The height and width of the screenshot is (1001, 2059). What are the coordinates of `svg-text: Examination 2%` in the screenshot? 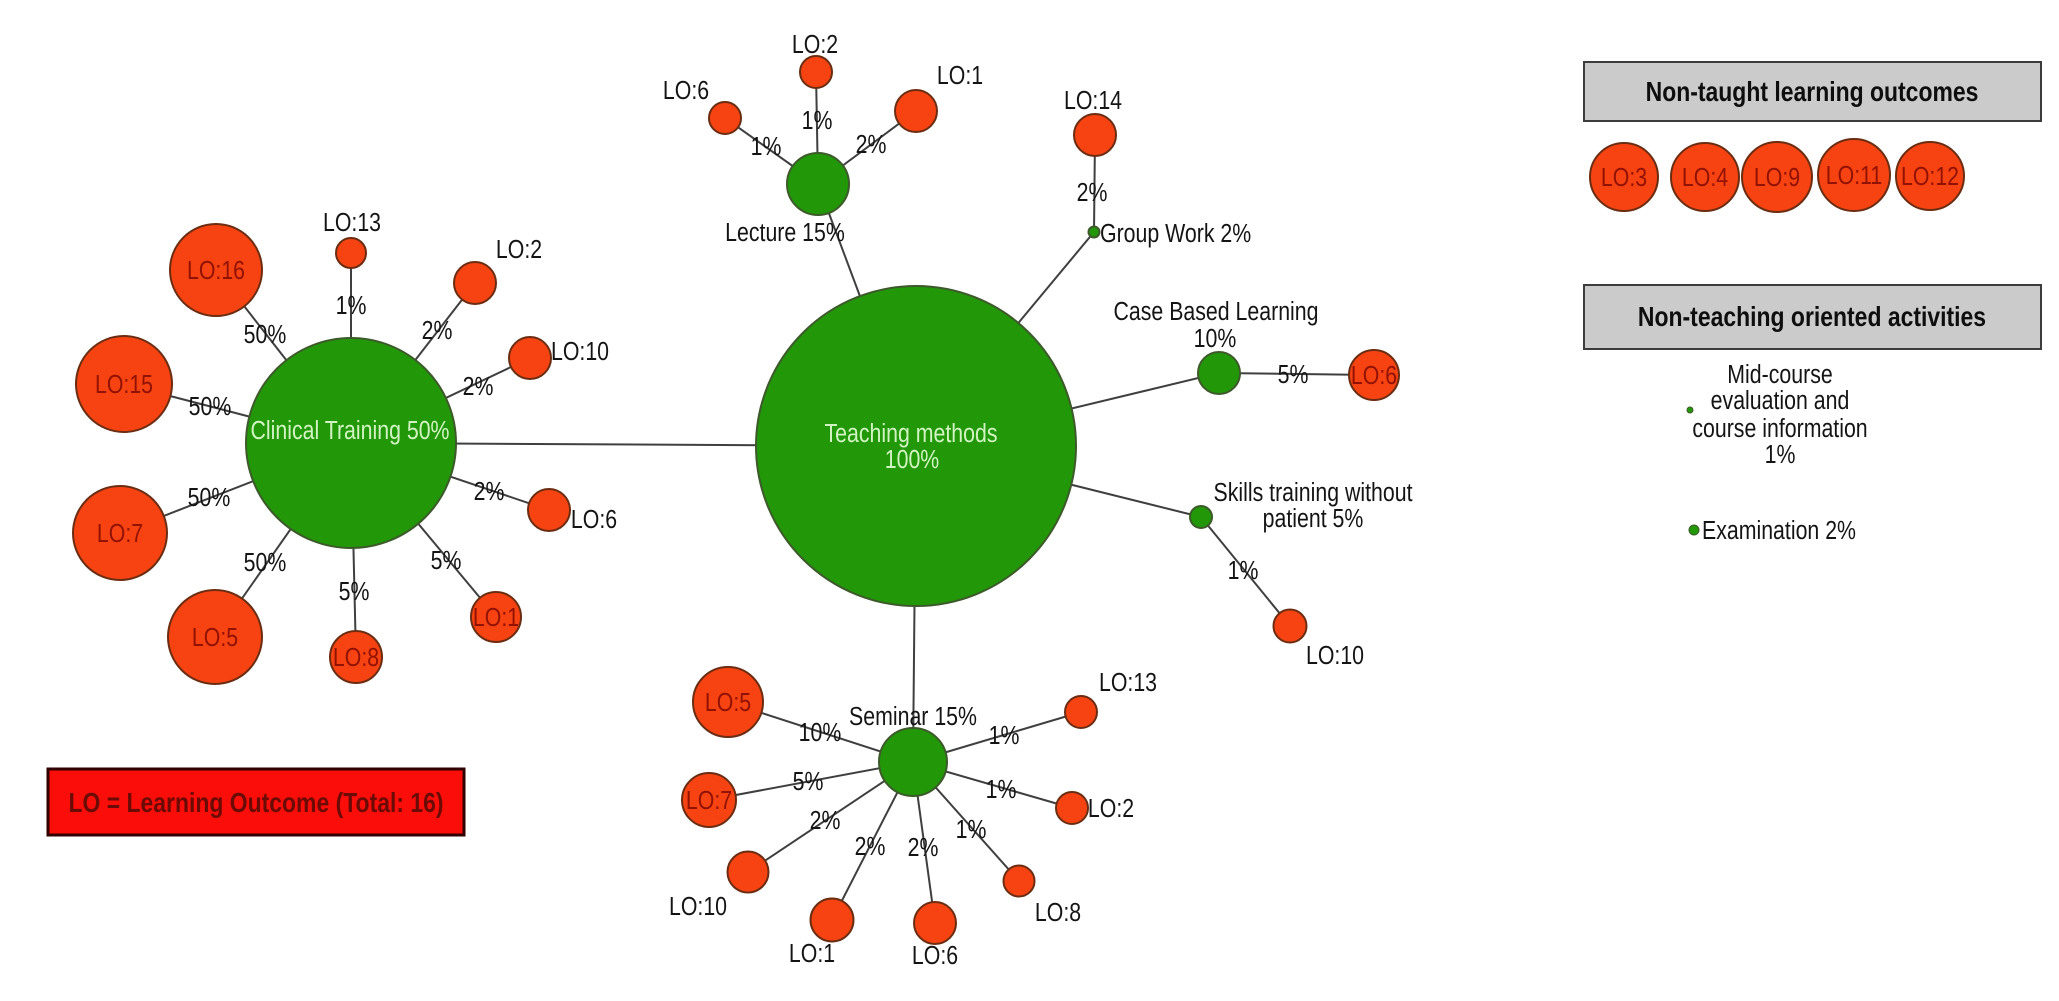 It's located at (1779, 531).